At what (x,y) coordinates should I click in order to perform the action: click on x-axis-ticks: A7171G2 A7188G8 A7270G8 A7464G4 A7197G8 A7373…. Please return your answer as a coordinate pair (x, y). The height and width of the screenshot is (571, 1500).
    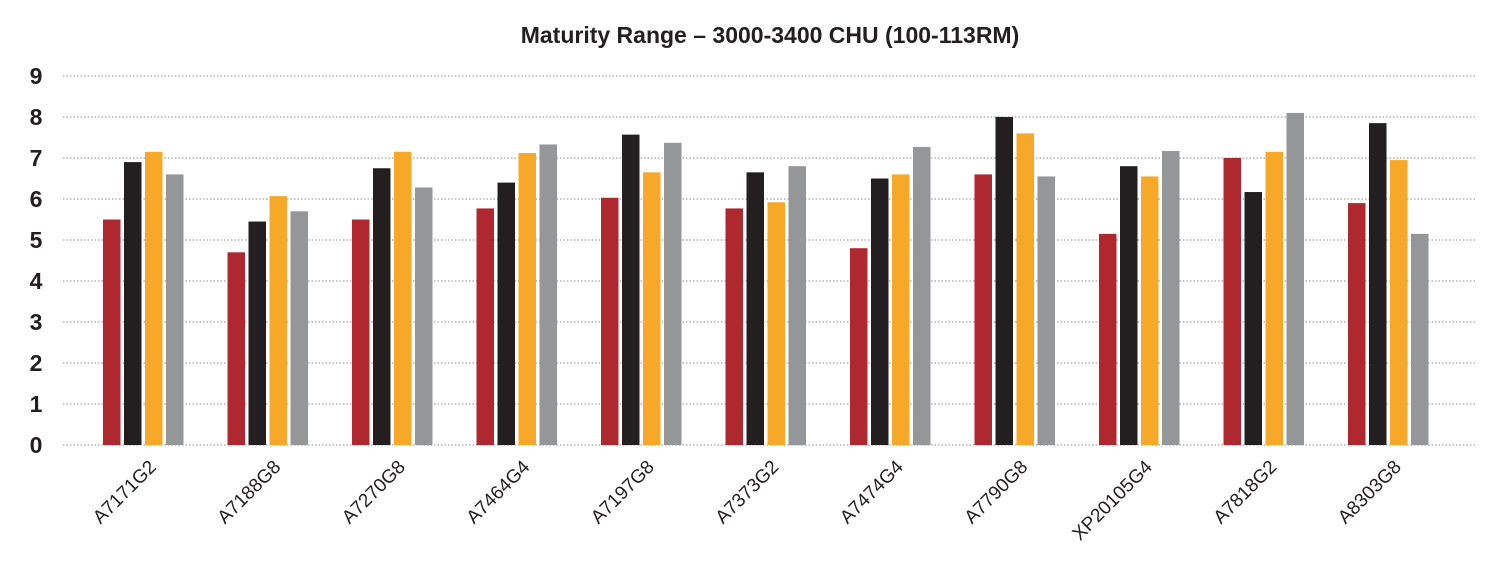
    Looking at the image, I should click on (747, 500).